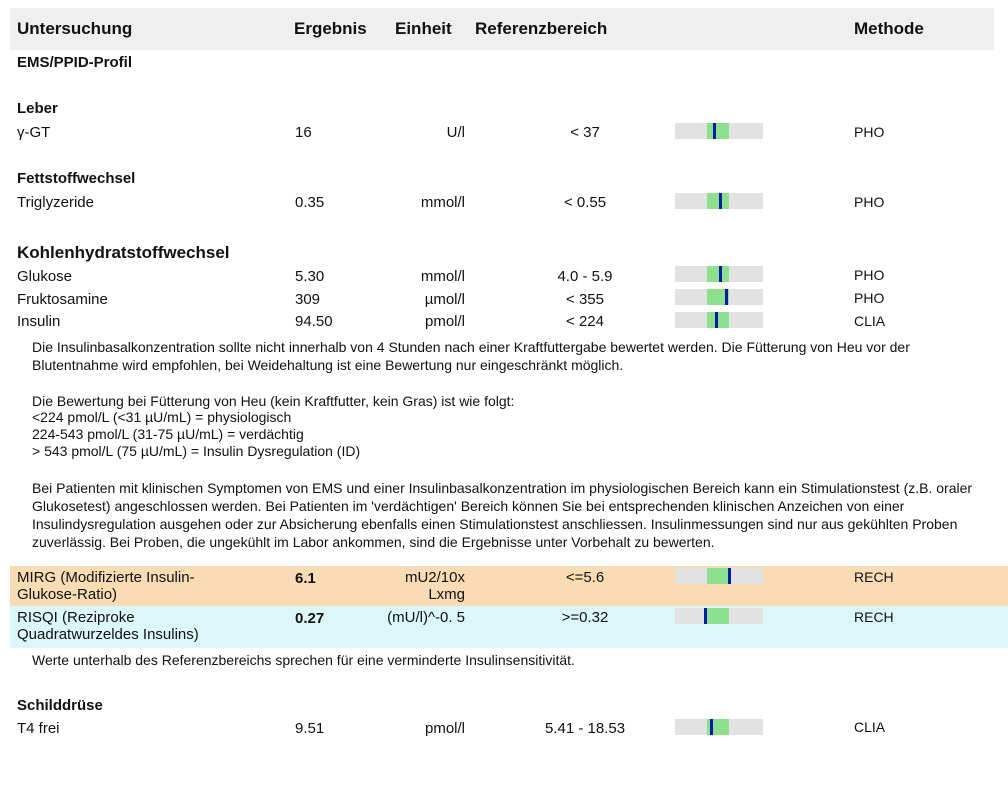 This screenshot has width=1008, height=800. I want to click on row-reference: >=0.32, so click(585, 617).